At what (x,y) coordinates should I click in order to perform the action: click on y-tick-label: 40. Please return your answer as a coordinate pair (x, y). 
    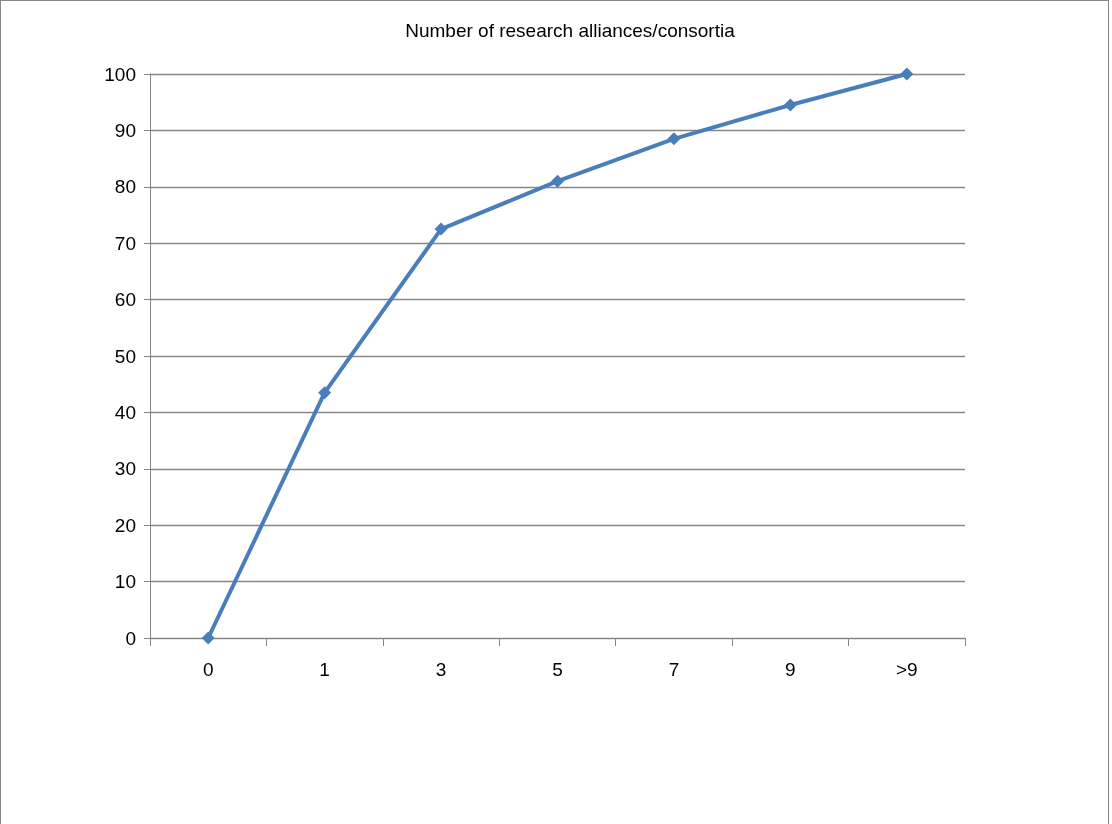
    Looking at the image, I should click on (125, 412).